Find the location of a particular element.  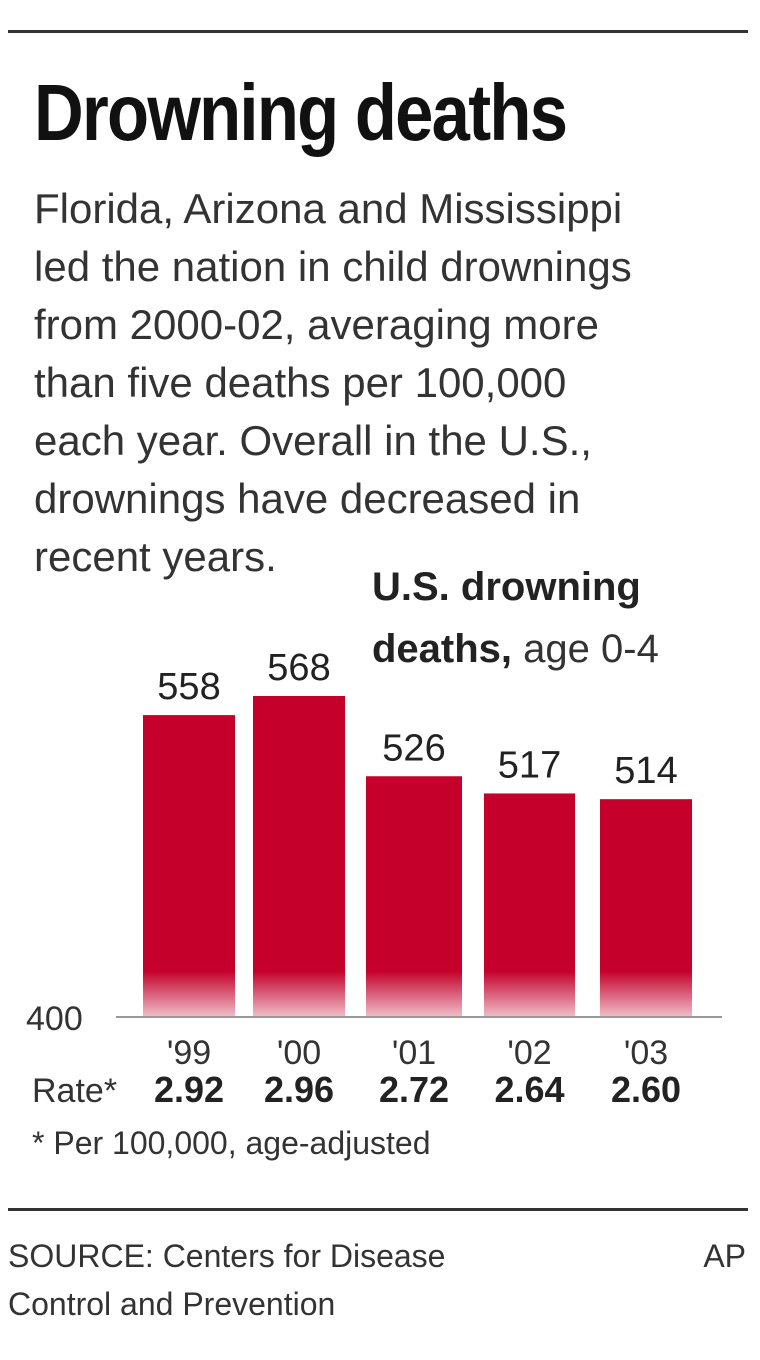

rate-value: 2.72 is located at coordinates (414, 1089).